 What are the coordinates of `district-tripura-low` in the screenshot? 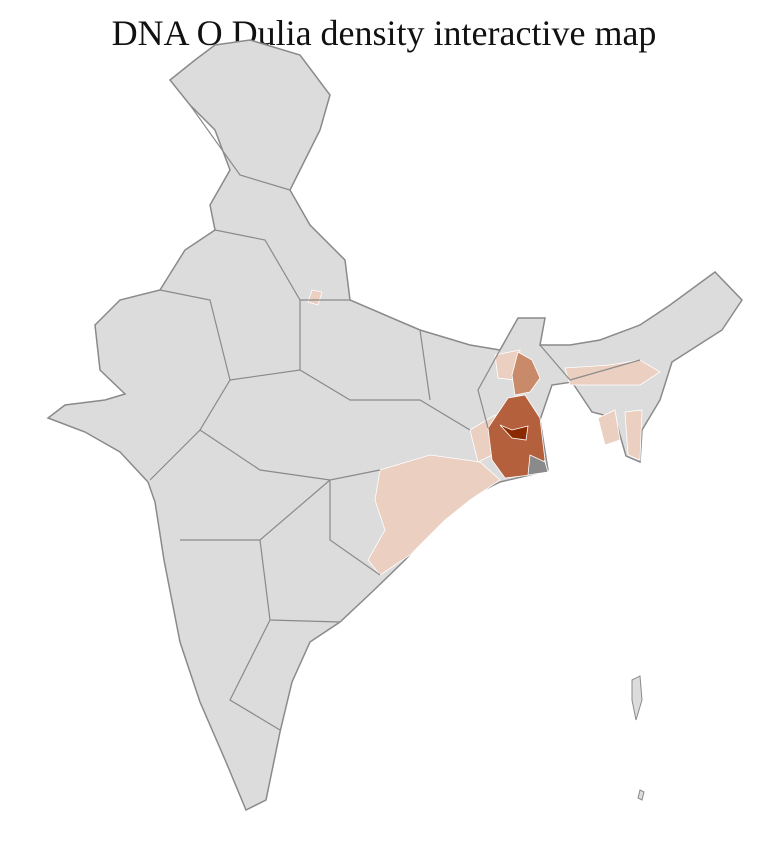 It's located at (609, 427).